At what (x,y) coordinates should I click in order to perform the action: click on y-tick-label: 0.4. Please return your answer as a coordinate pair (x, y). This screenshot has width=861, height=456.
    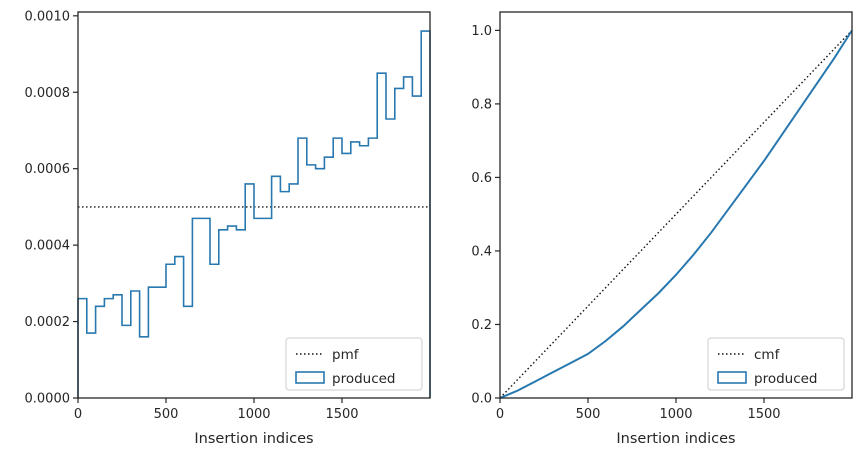
    Looking at the image, I should click on (481, 251).